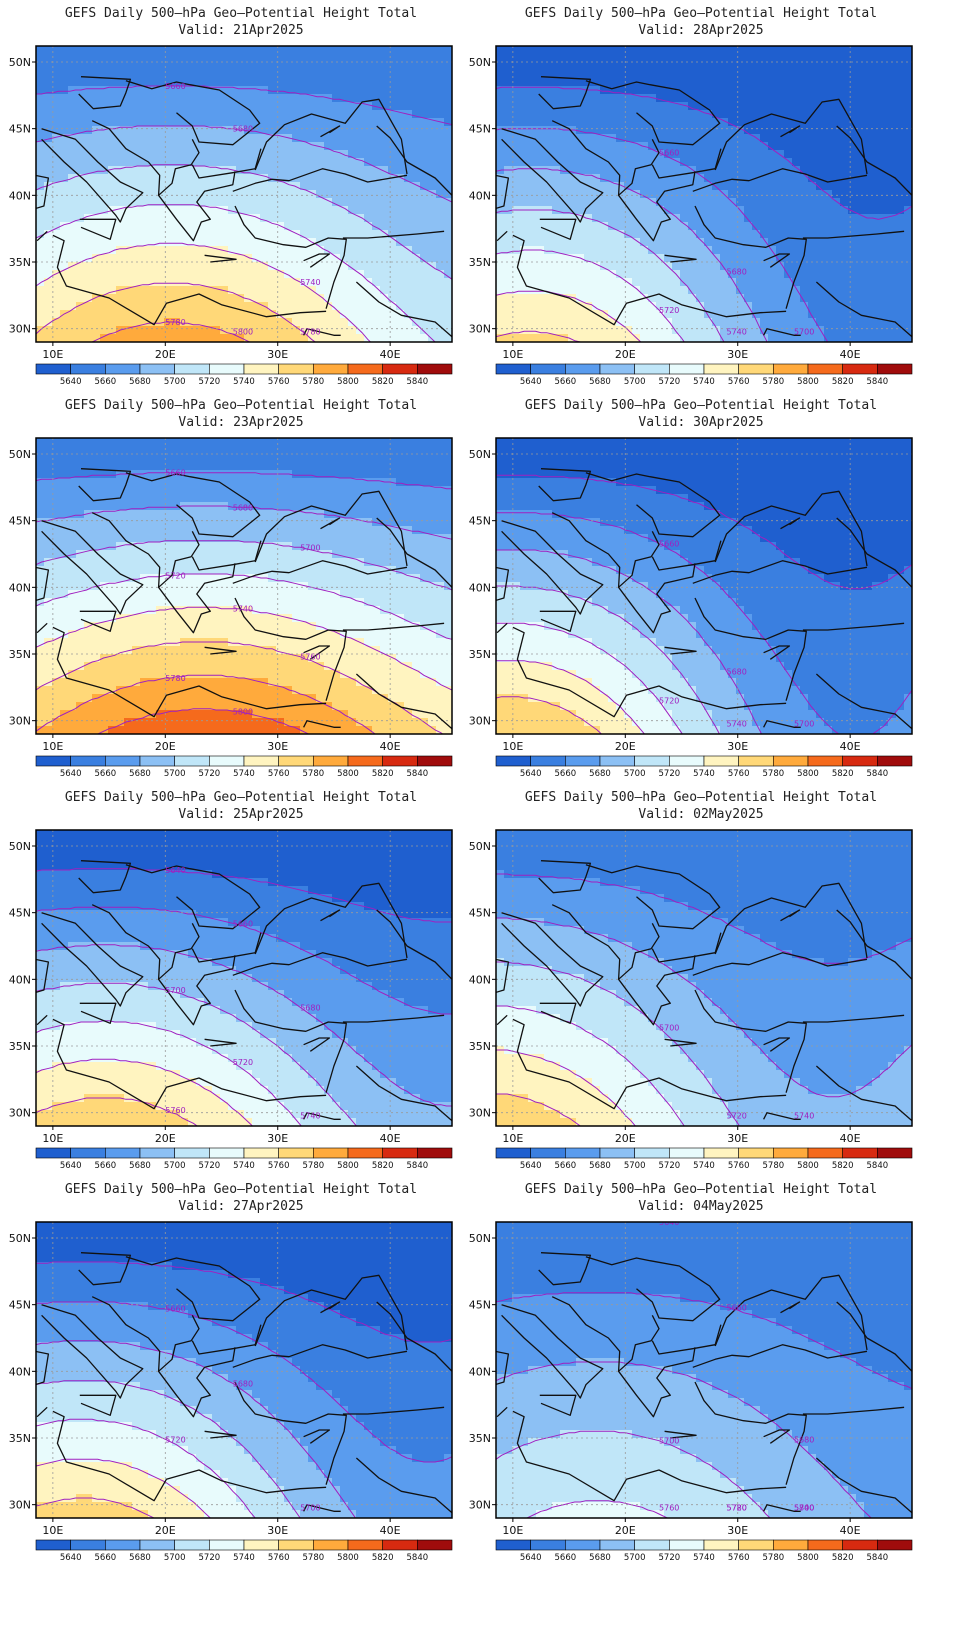 This screenshot has width=964, height=1640. I want to click on contour-label: 5700, so click(669, 1441).